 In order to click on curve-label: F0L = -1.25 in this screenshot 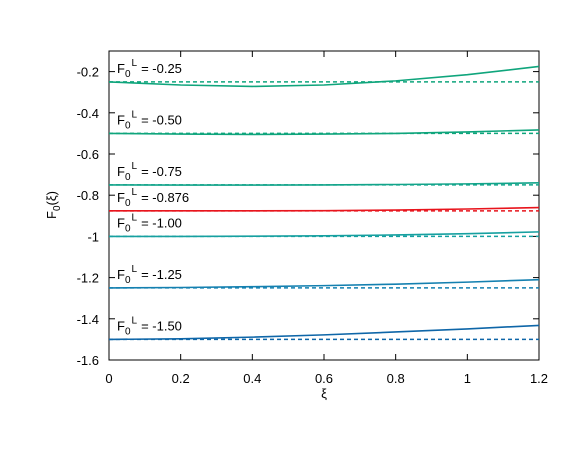, I will do `click(149, 275)`.